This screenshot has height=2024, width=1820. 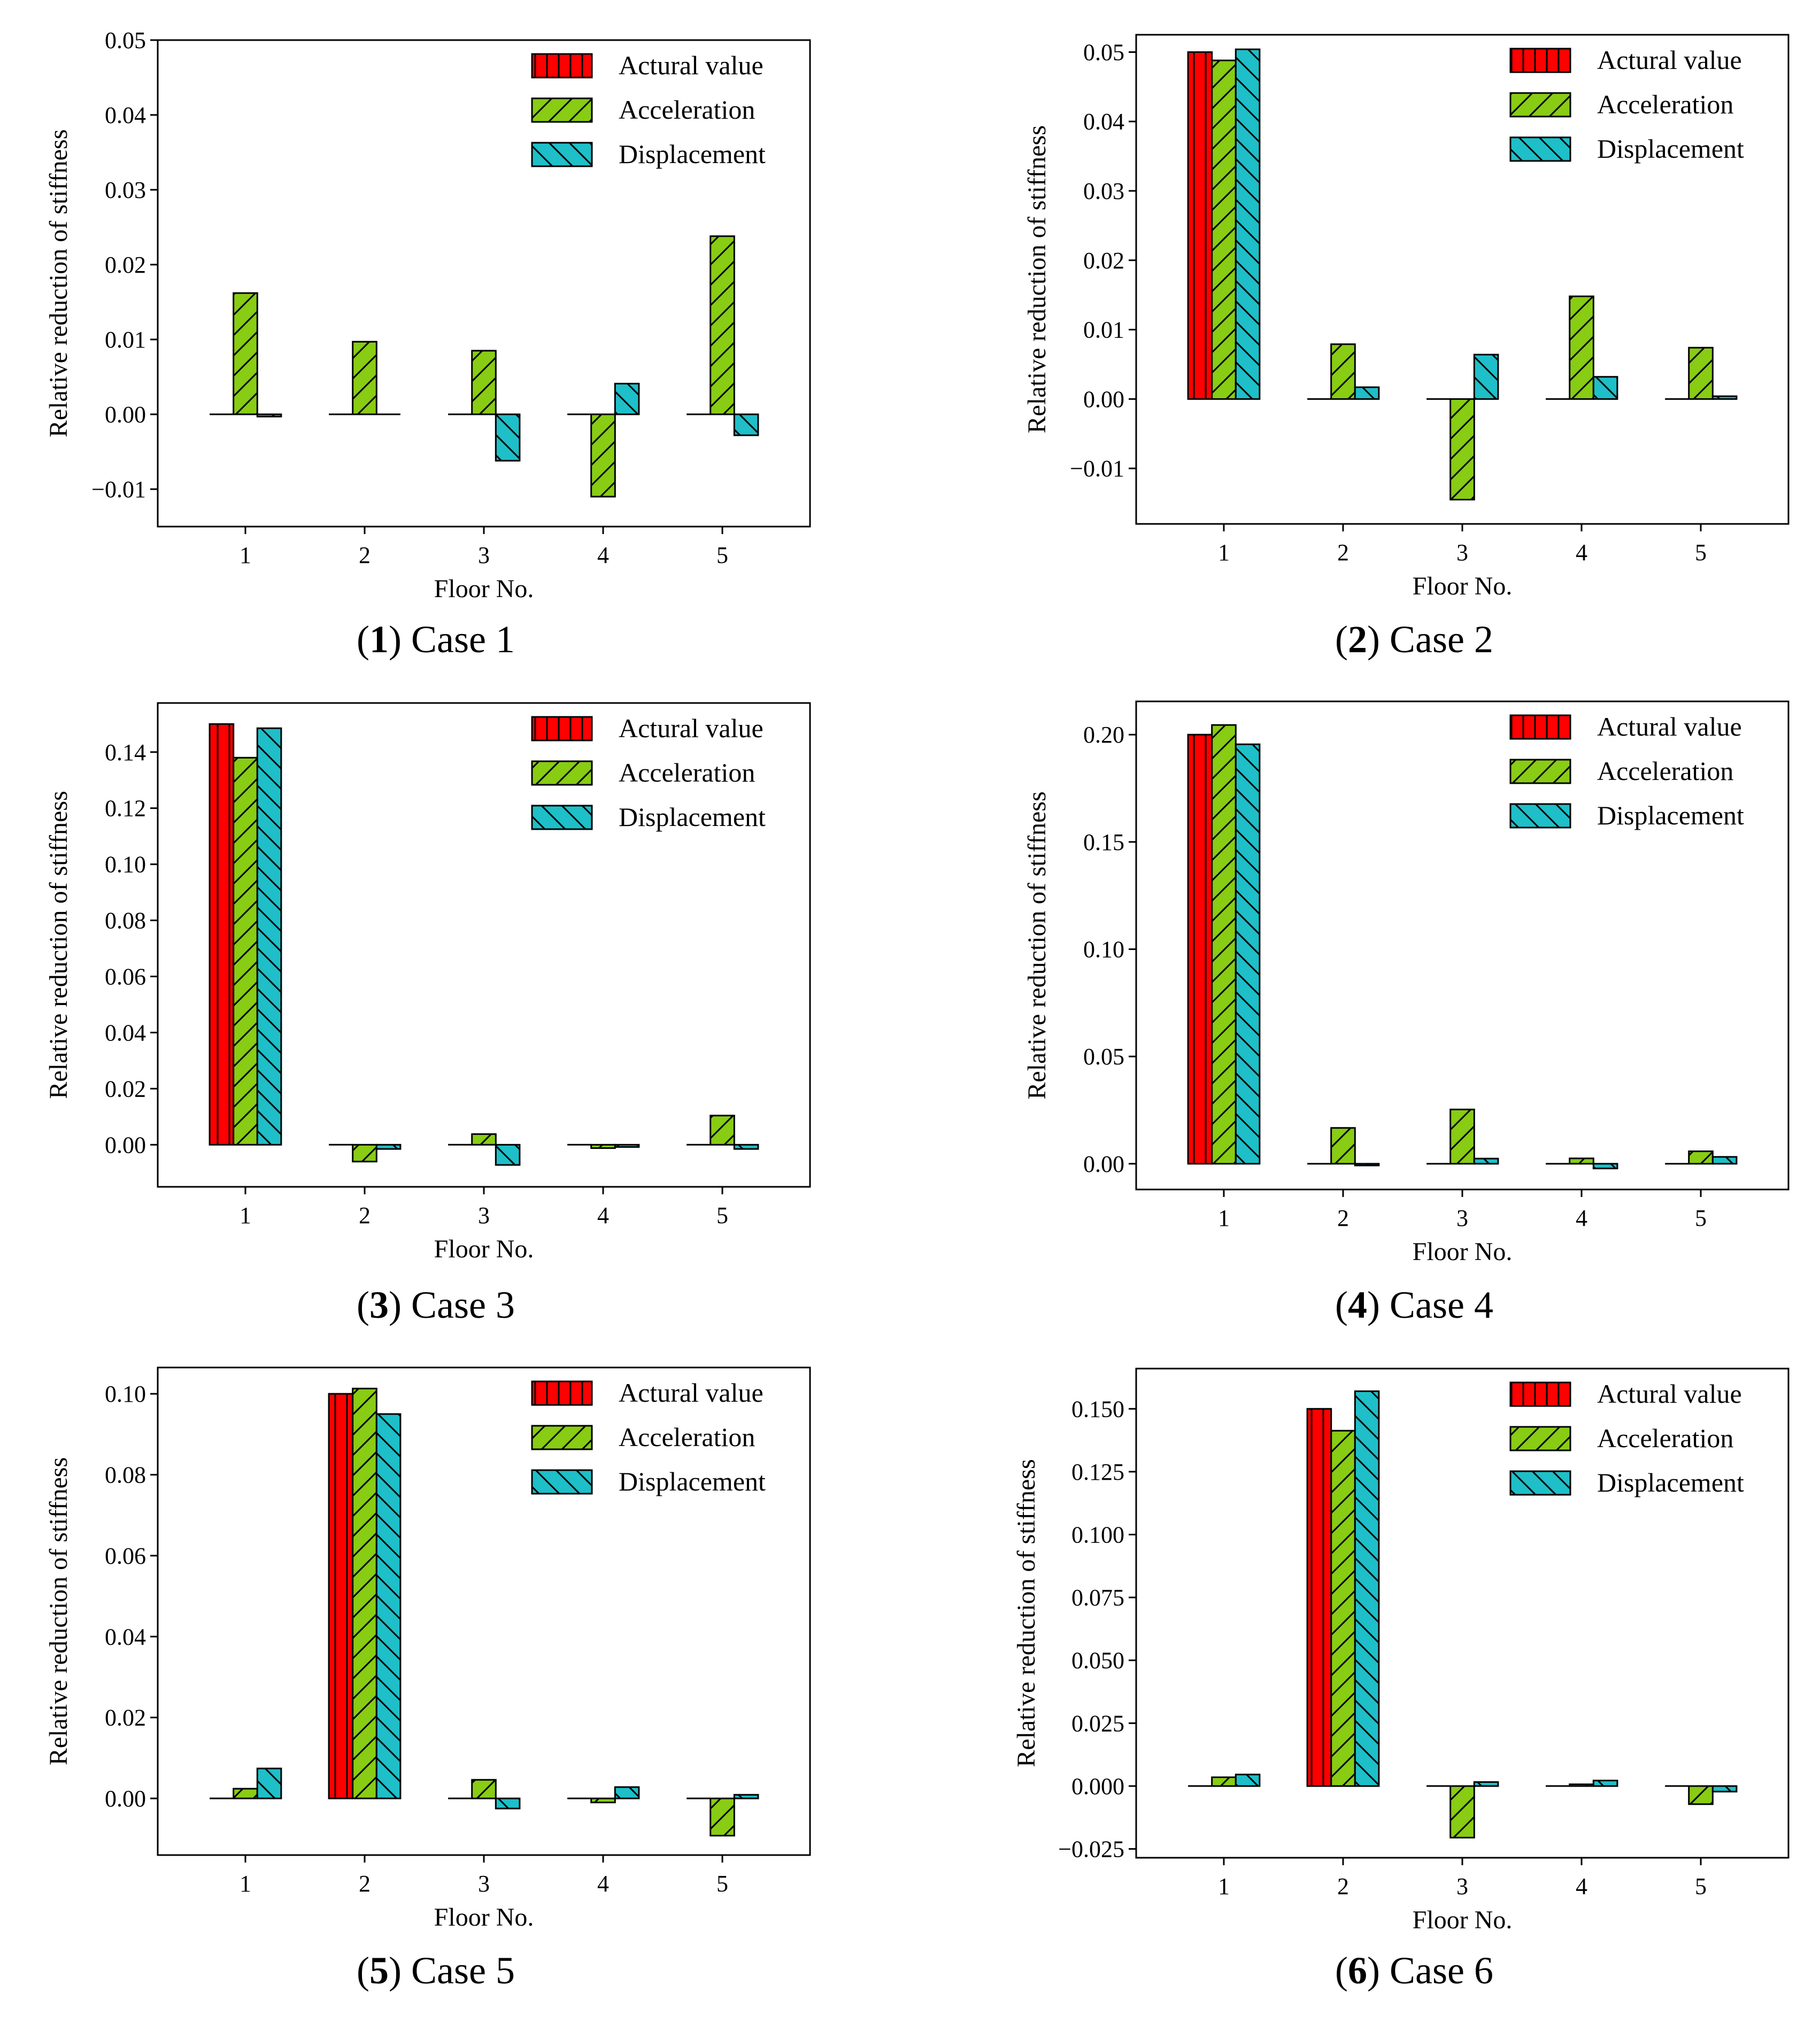 I want to click on y-tick-label: 0.000, so click(x=1097, y=1786).